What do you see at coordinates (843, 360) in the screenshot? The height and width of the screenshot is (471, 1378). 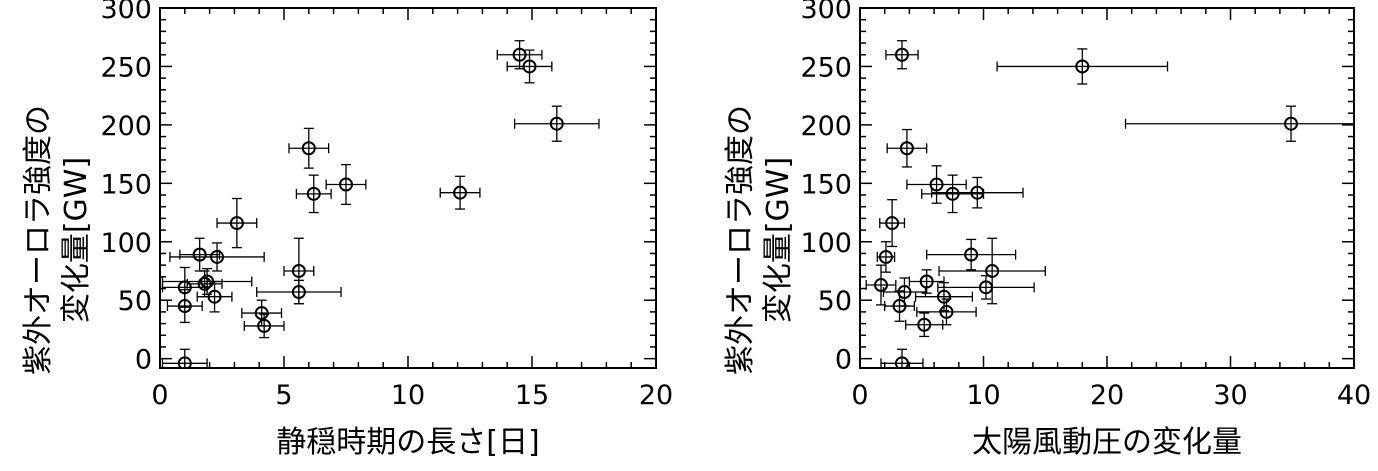 I see `right-ytick-label: 0` at bounding box center [843, 360].